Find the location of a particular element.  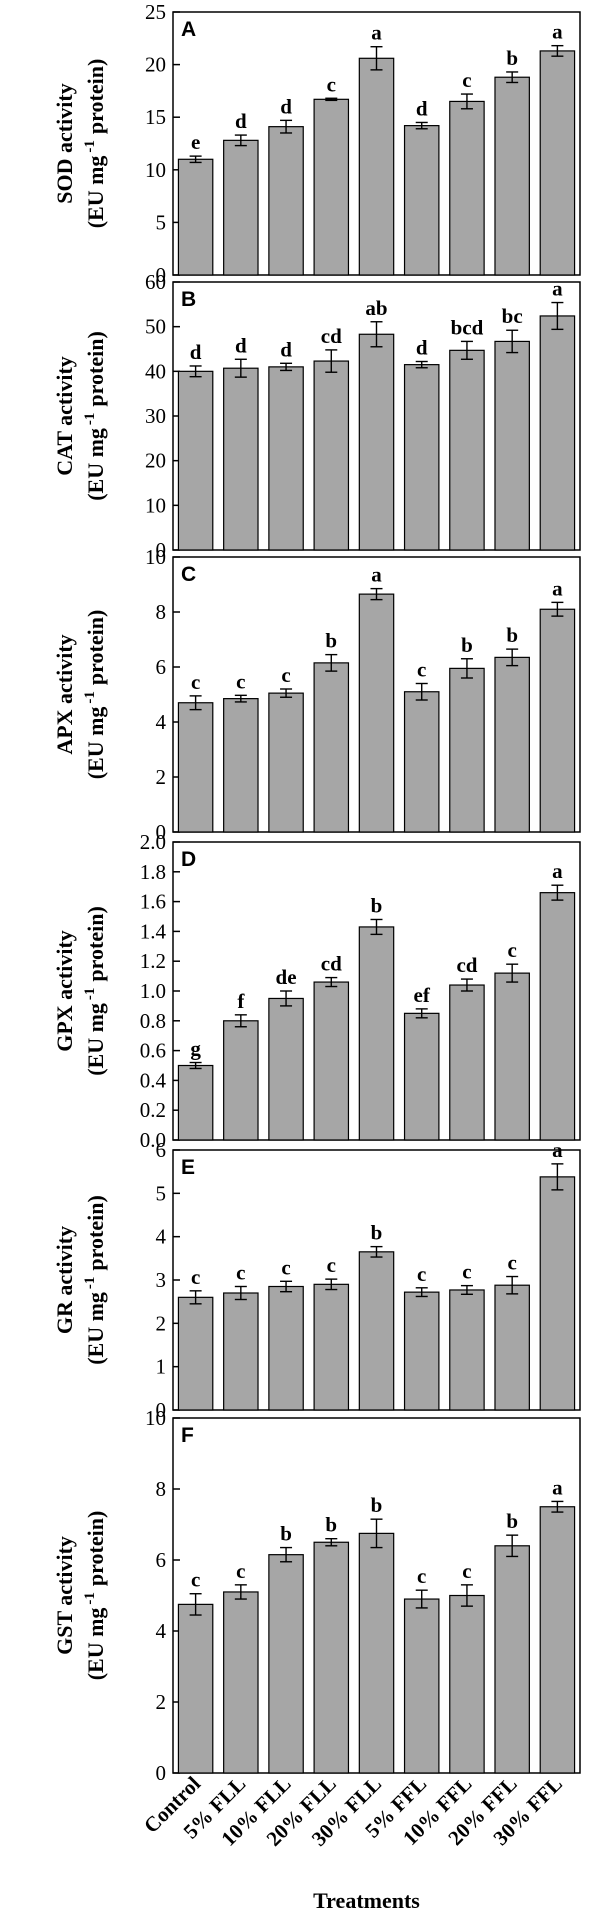

y-tick-label: 60 is located at coordinates (155, 282).